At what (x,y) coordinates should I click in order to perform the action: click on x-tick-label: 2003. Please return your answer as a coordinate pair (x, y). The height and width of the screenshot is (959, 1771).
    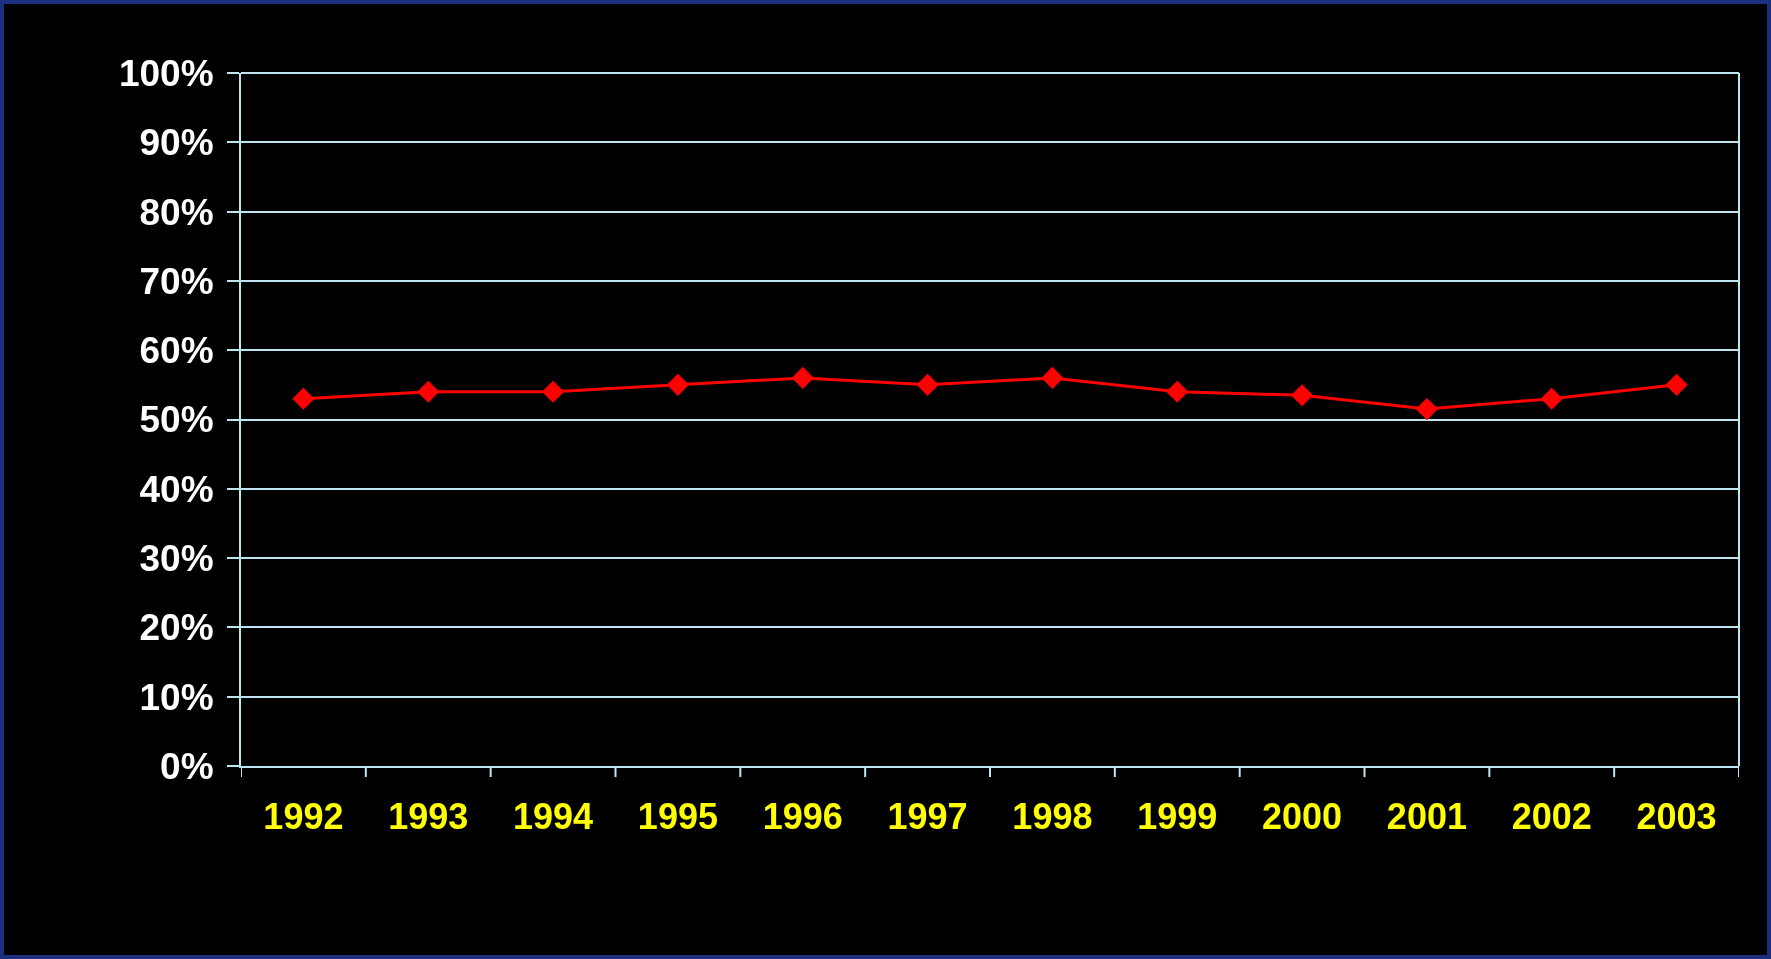
    Looking at the image, I should click on (1676, 817).